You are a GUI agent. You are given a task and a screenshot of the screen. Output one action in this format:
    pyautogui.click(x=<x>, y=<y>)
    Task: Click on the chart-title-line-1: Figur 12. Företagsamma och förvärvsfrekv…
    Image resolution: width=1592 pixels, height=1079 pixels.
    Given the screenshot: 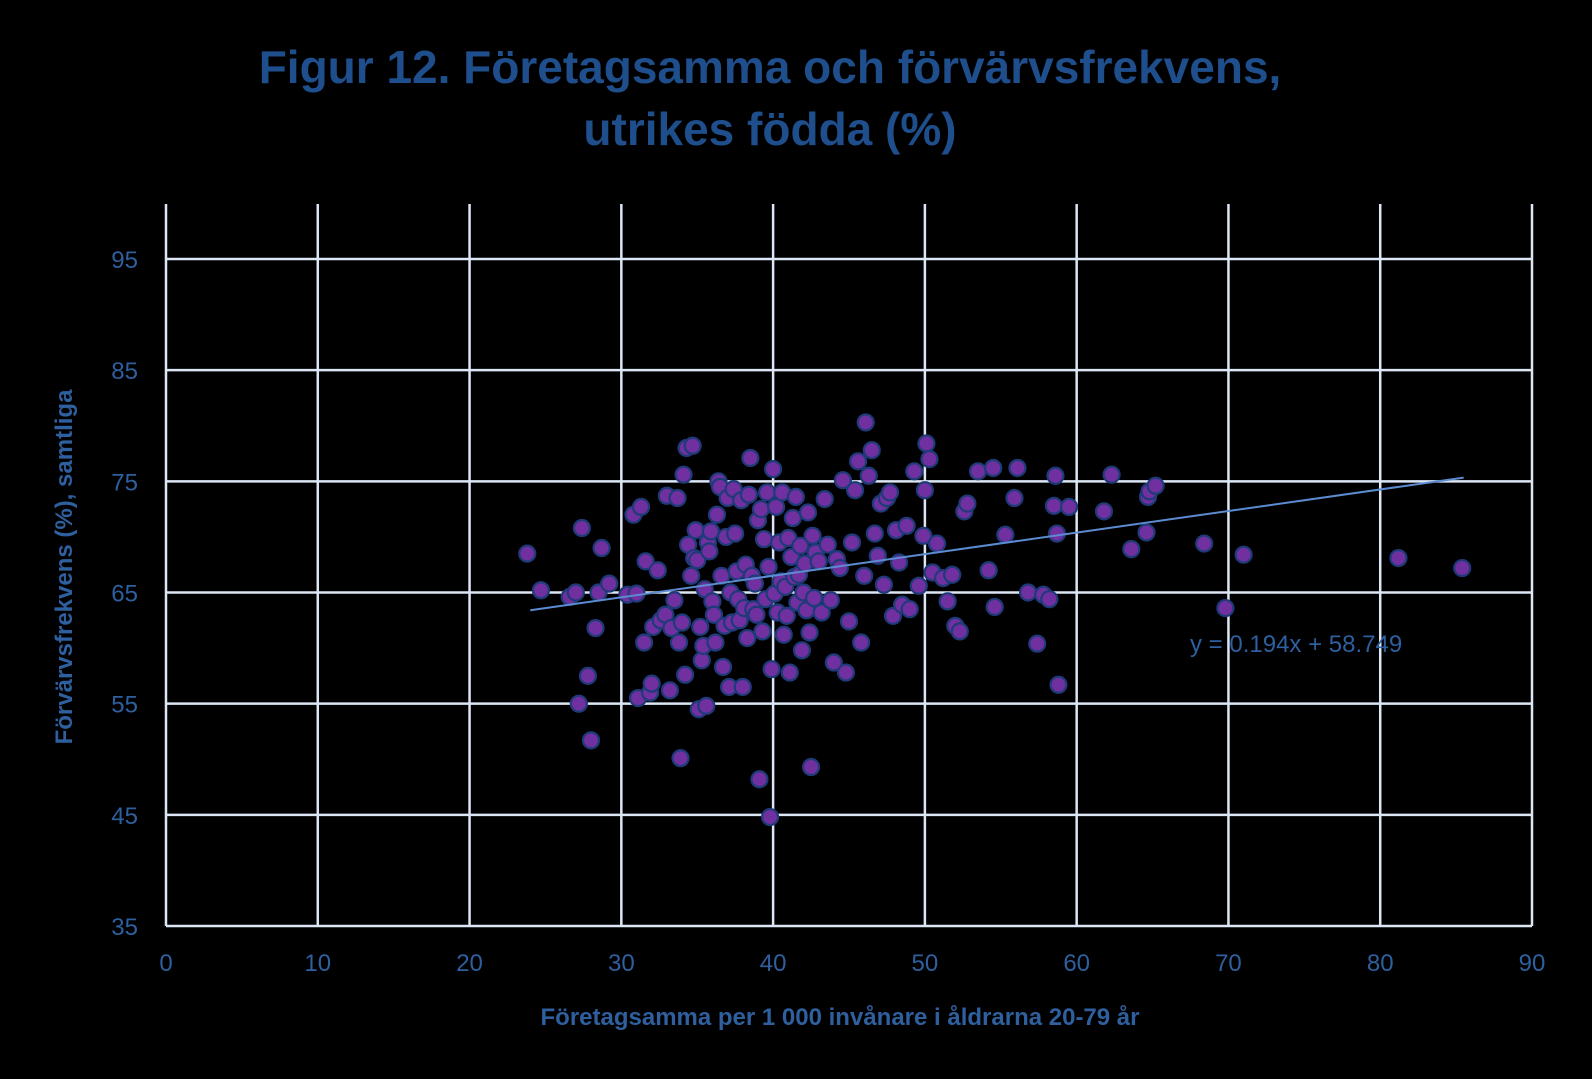 What is the action you would take?
    pyautogui.click(x=770, y=67)
    